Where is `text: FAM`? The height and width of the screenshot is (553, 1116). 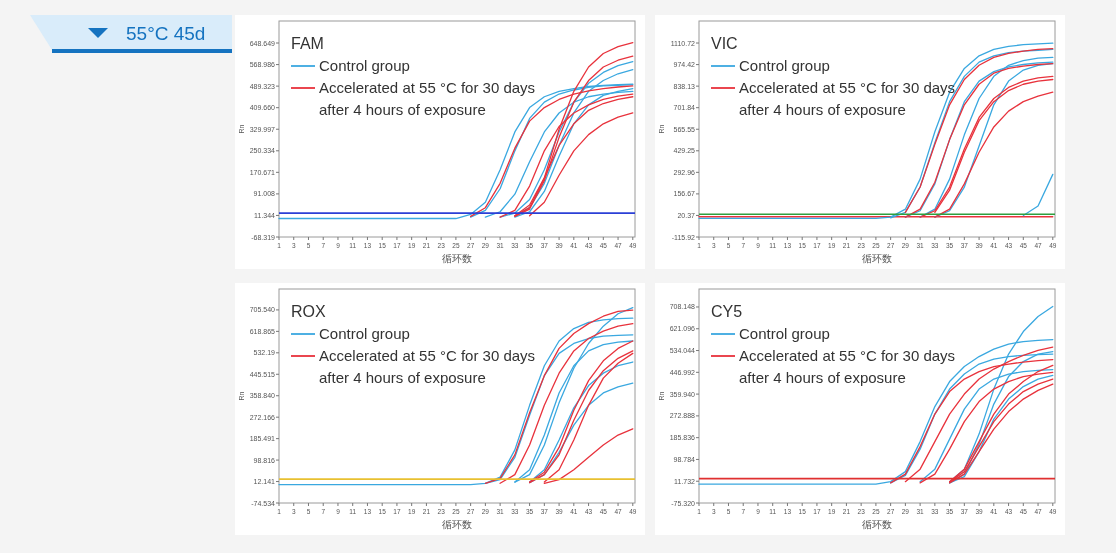
text: FAM is located at coordinates (307, 43).